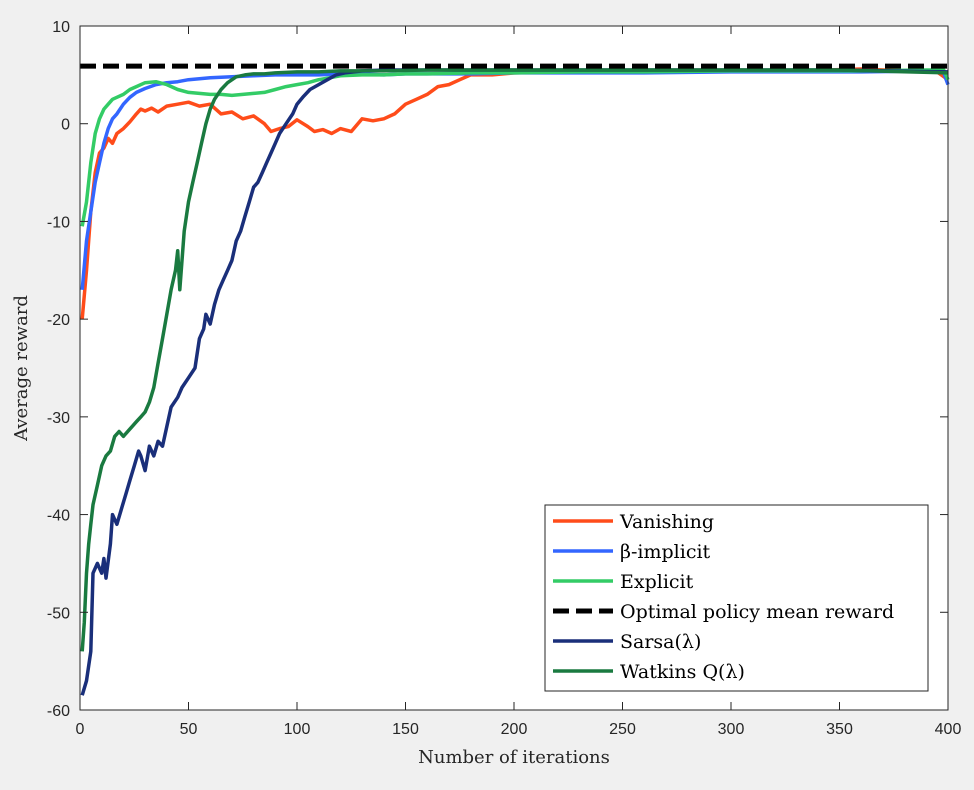 The height and width of the screenshot is (790, 974). Describe the element at coordinates (58, 320) in the screenshot. I see `y-tick-label: -20` at that location.